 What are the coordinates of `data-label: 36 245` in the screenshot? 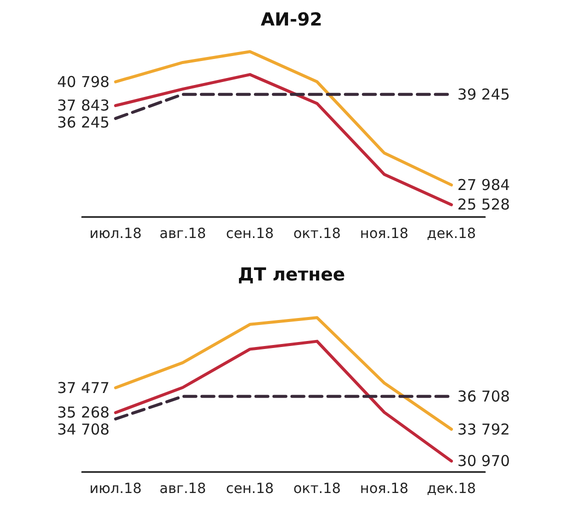 It's located at (83, 123).